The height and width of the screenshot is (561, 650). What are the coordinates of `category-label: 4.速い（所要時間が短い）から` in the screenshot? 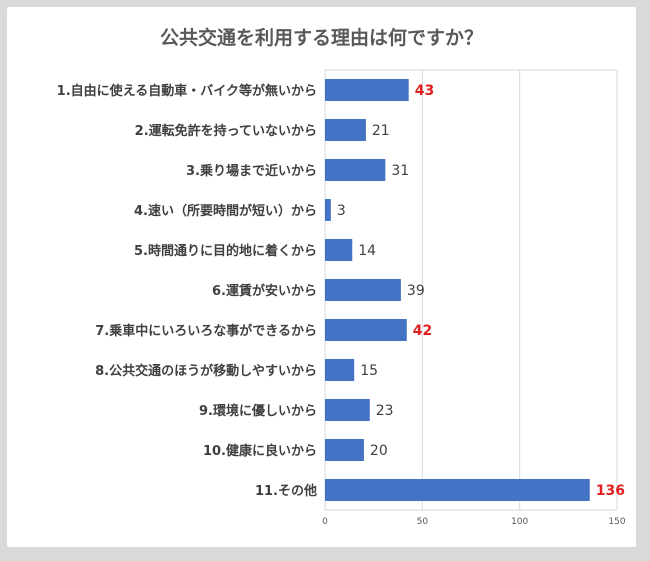 It's located at (225, 211).